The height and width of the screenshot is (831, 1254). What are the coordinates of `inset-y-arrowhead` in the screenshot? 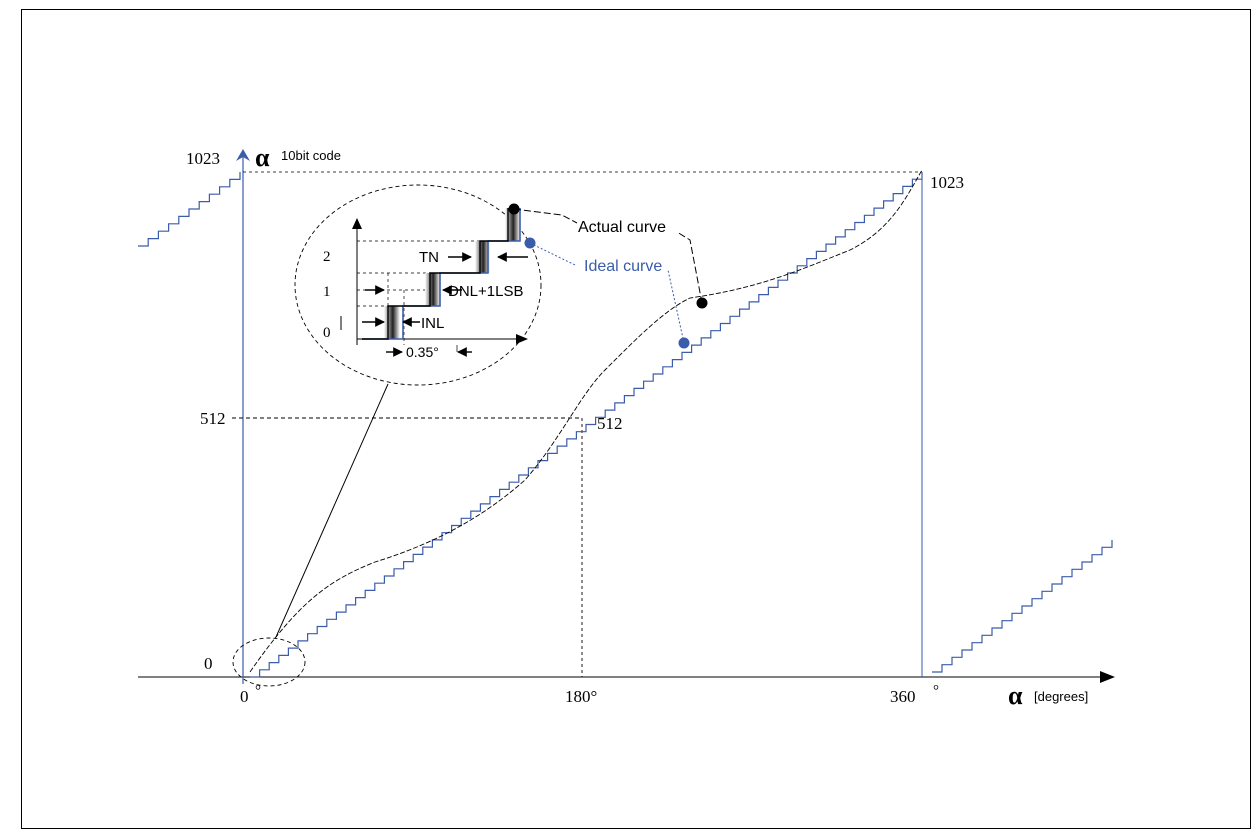 It's located at (357, 223).